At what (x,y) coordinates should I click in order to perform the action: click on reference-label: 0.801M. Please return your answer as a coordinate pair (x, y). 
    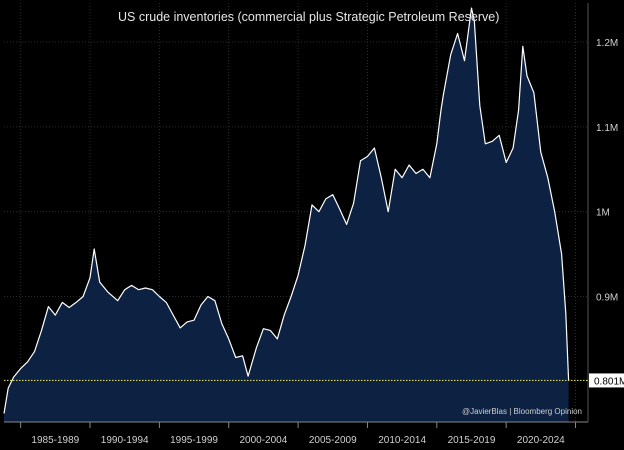
    Looking at the image, I should click on (609, 381).